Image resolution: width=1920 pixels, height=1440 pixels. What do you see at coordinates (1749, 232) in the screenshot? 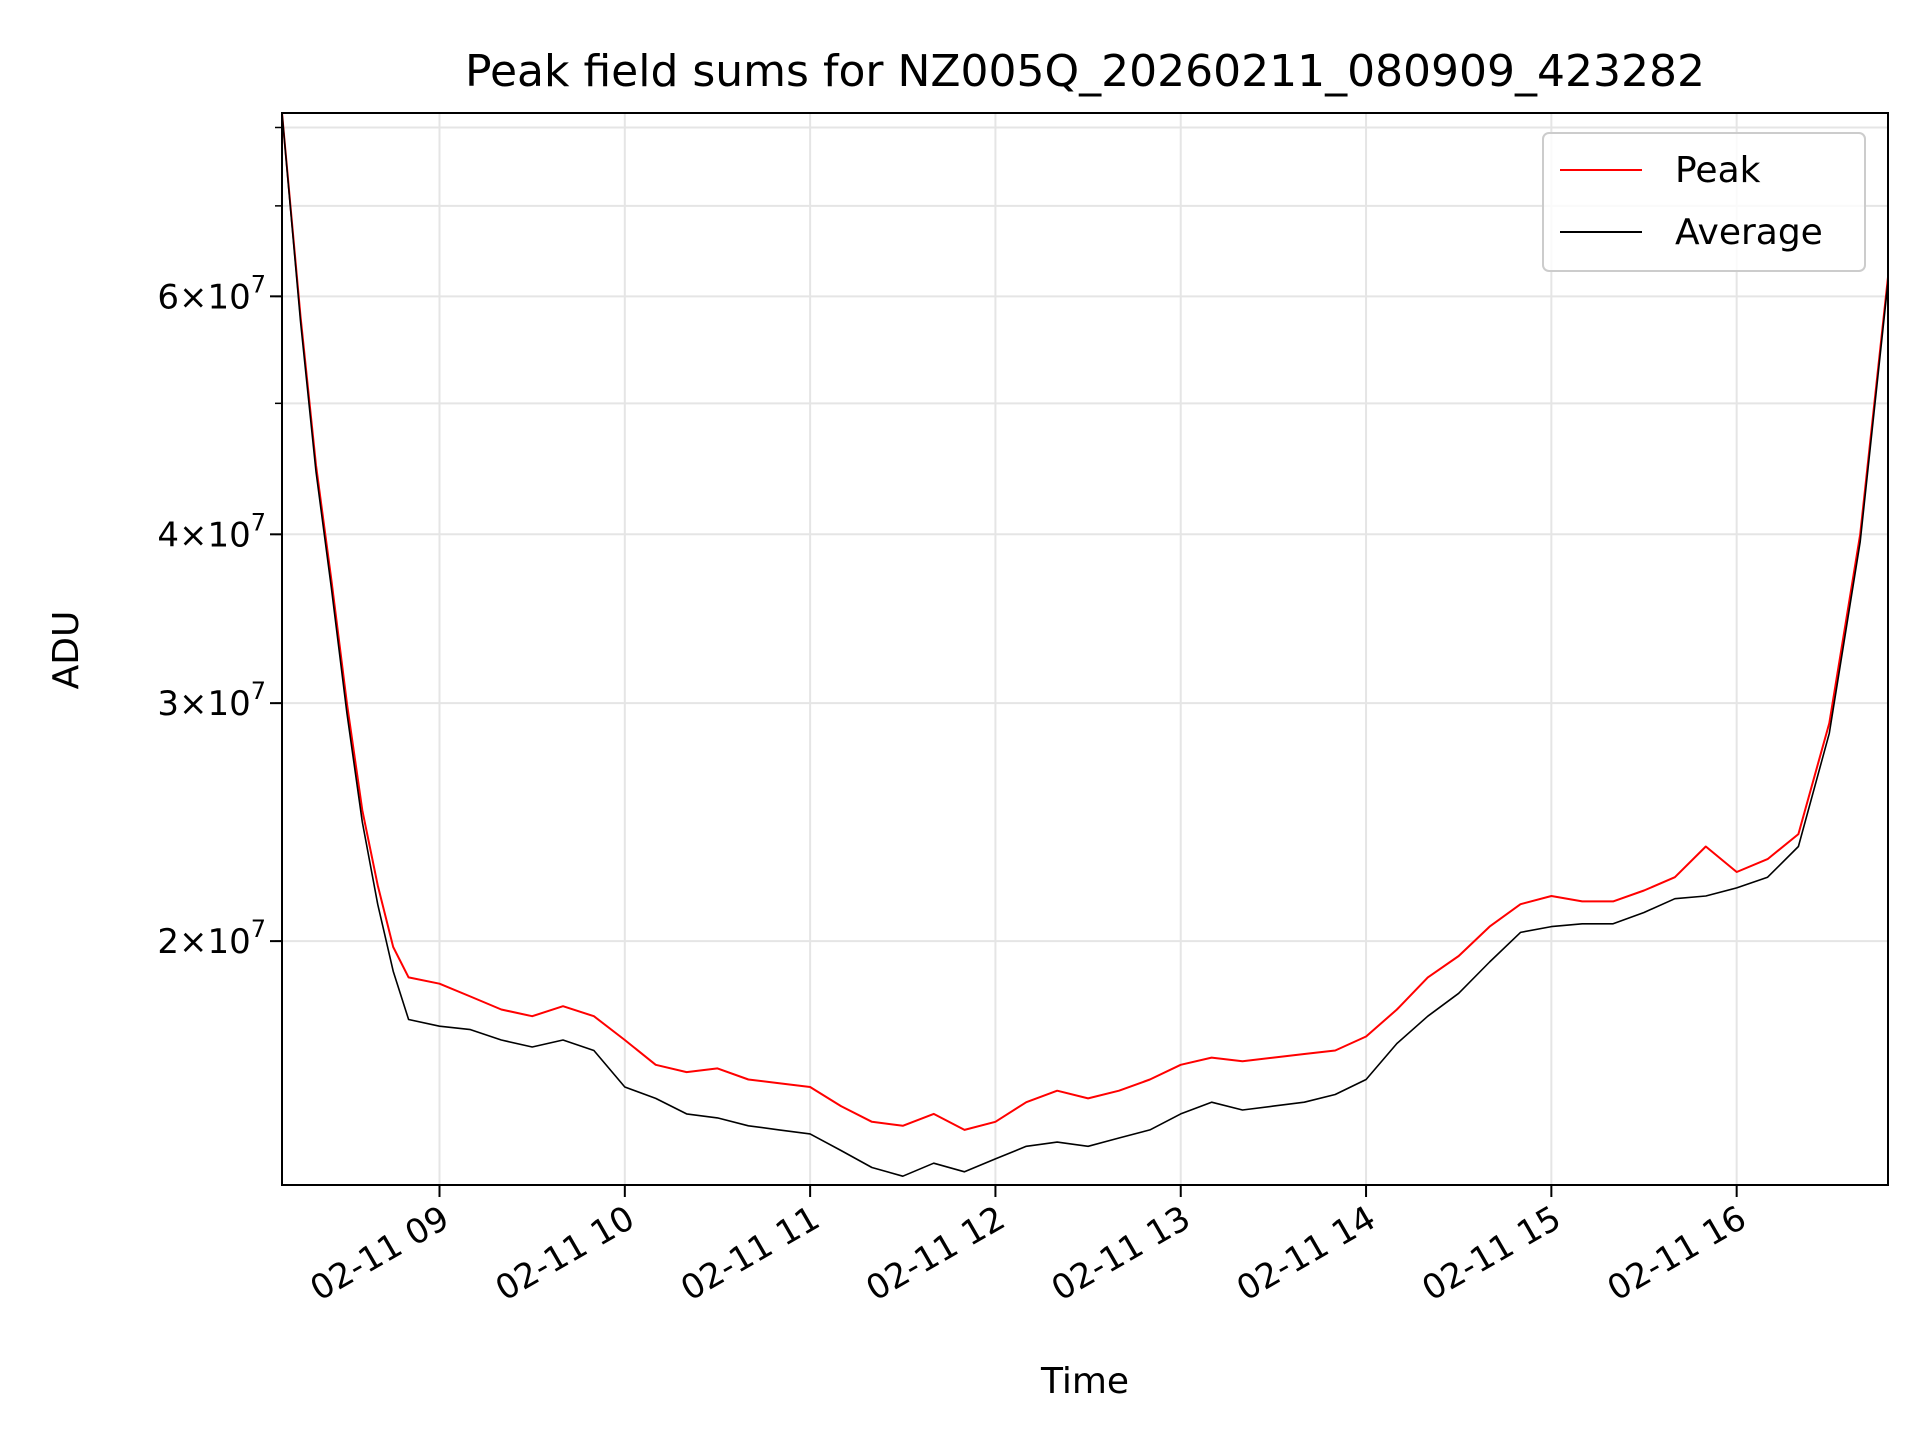
I see `legend-label-average: Average` at bounding box center [1749, 232].